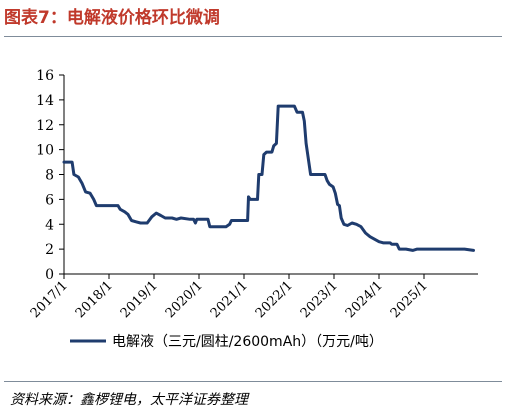 The height and width of the screenshot is (417, 507). What do you see at coordinates (112, 18) in the screenshot?
I see `page-title: 图表7：电解液价格环比微调` at bounding box center [112, 18].